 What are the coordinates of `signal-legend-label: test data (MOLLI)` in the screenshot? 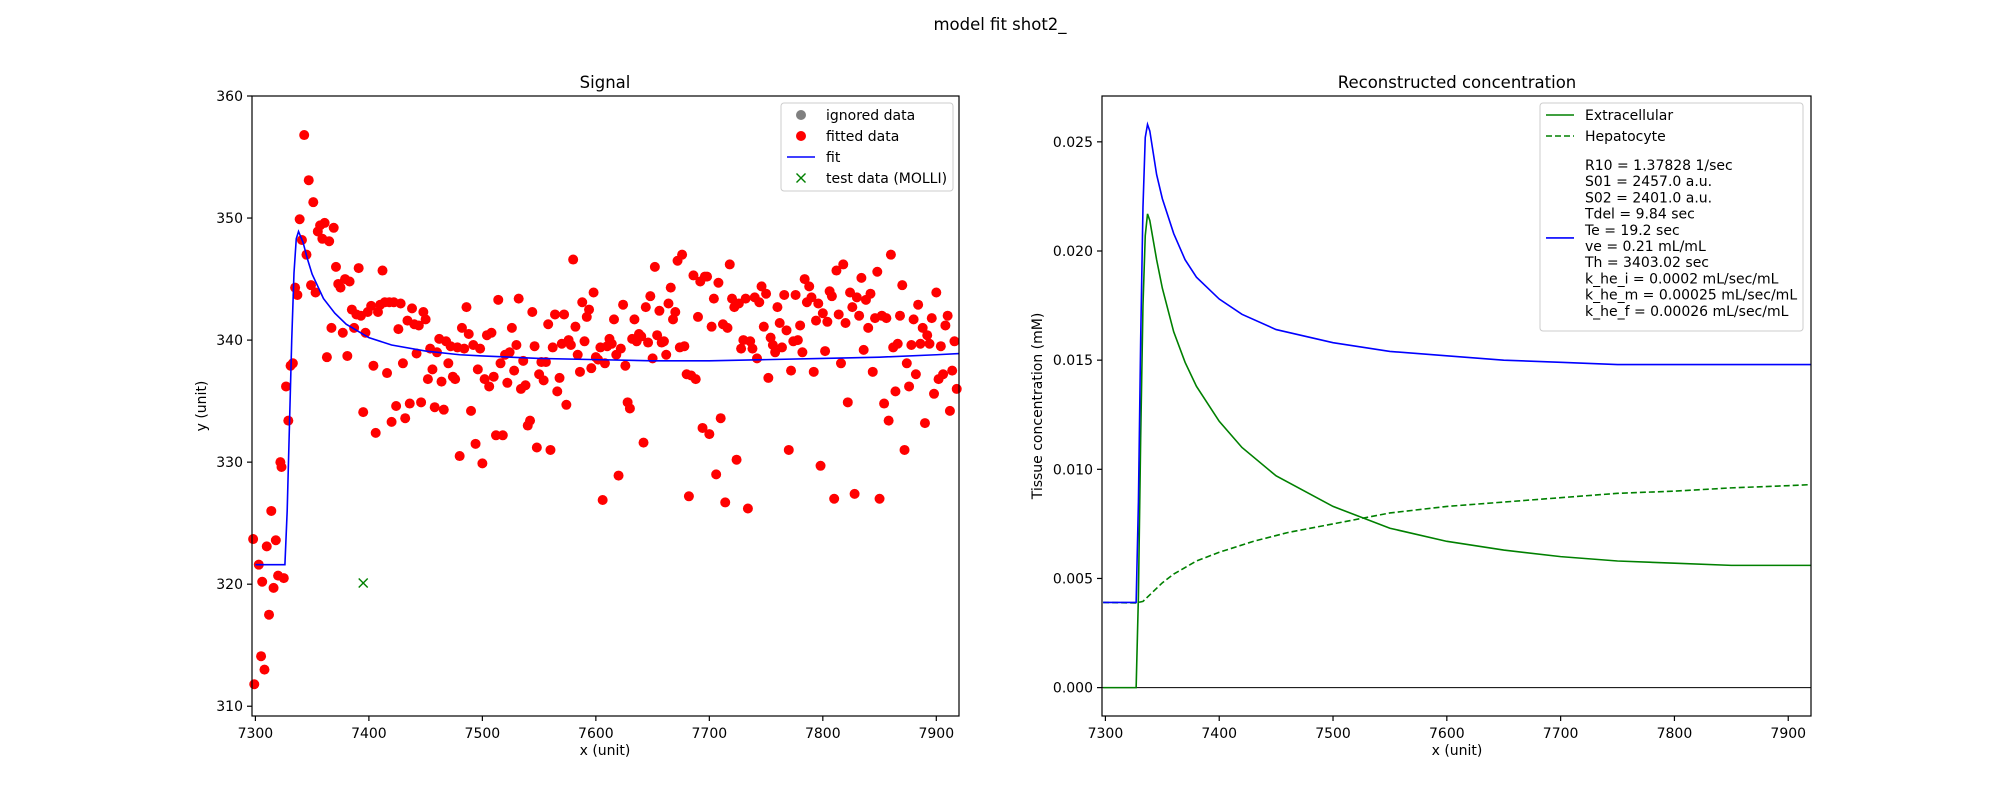 It's located at (886, 179).